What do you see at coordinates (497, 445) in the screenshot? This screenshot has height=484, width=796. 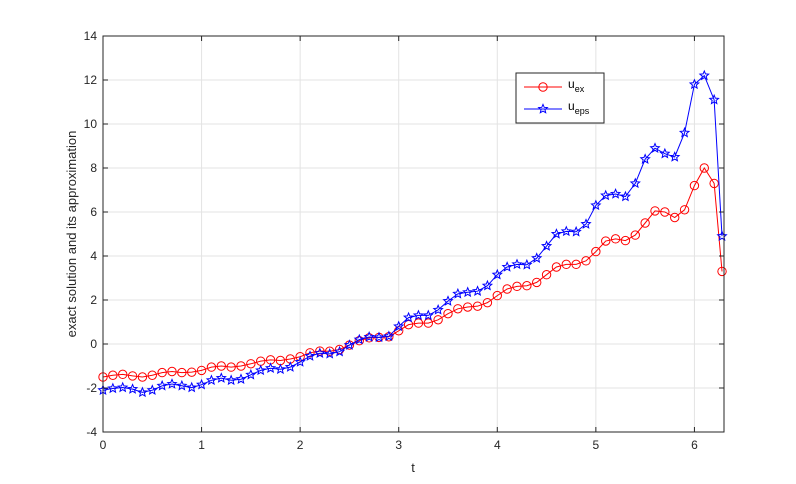 I see `x-tick-label: 4` at bounding box center [497, 445].